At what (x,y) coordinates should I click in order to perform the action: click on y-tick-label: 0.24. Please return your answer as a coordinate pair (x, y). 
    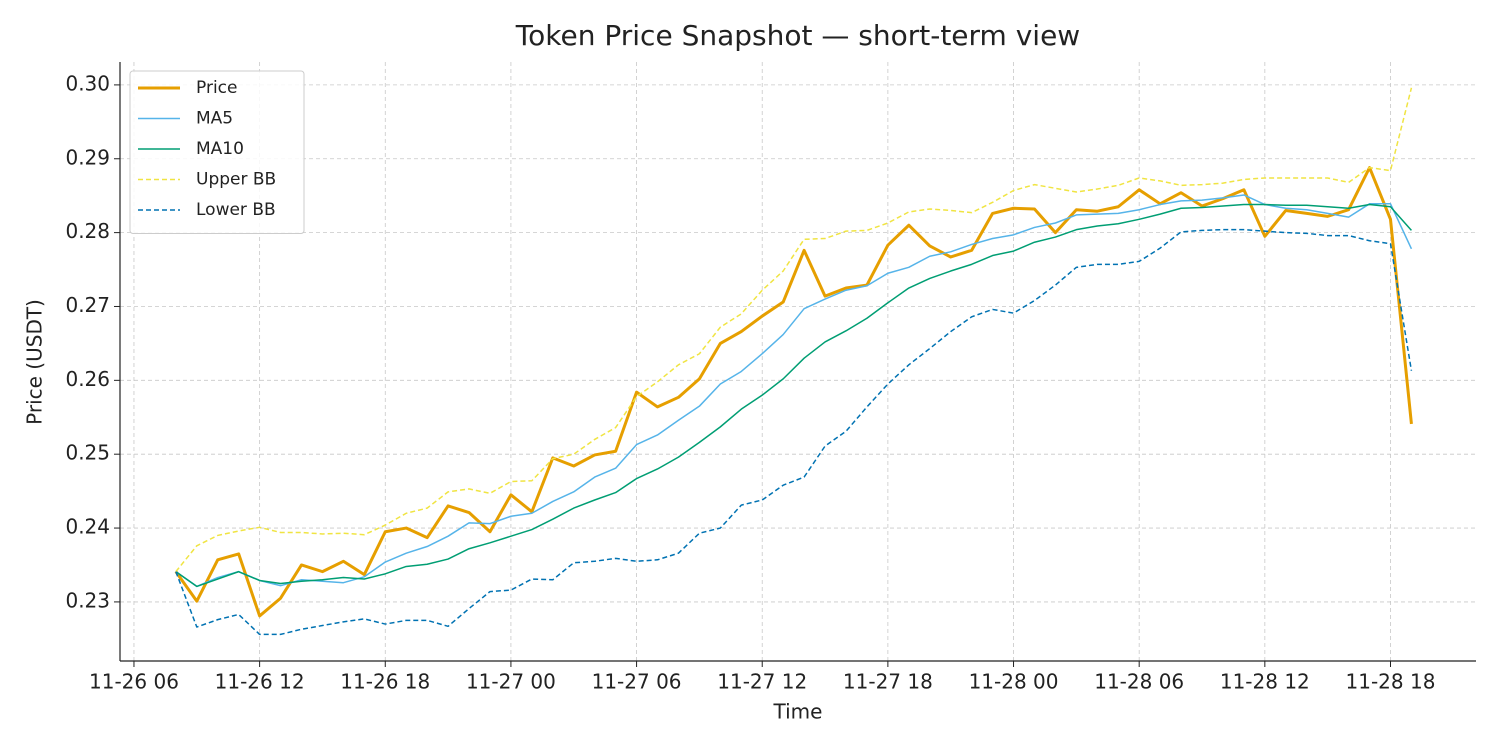
    Looking at the image, I should click on (87, 527).